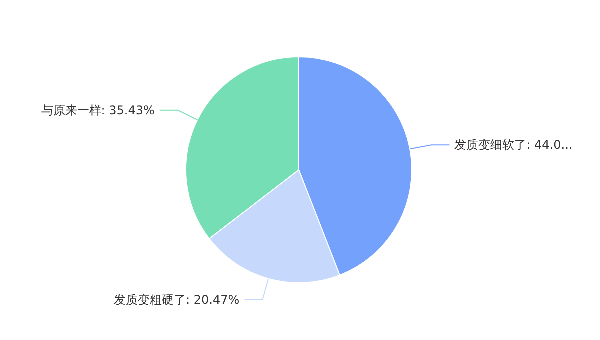 Image resolution: width=600 pixels, height=340 pixels. I want to click on slice-label: 与原来一样: 35.43%, so click(98, 110).